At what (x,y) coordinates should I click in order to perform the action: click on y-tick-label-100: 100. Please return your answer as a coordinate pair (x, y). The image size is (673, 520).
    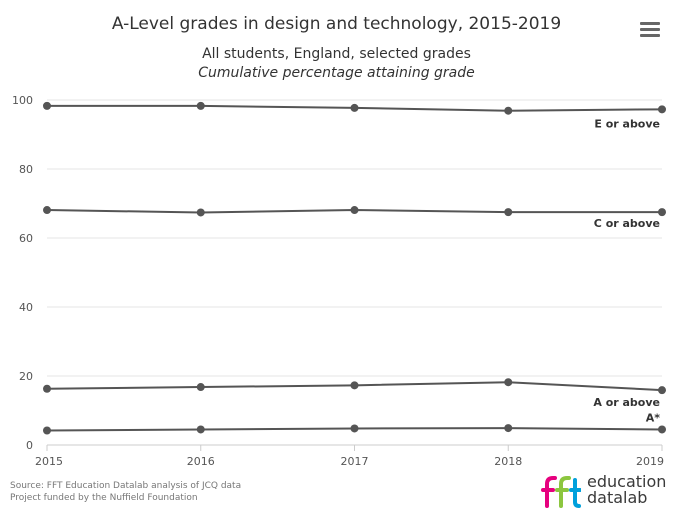
    Looking at the image, I should click on (22, 100).